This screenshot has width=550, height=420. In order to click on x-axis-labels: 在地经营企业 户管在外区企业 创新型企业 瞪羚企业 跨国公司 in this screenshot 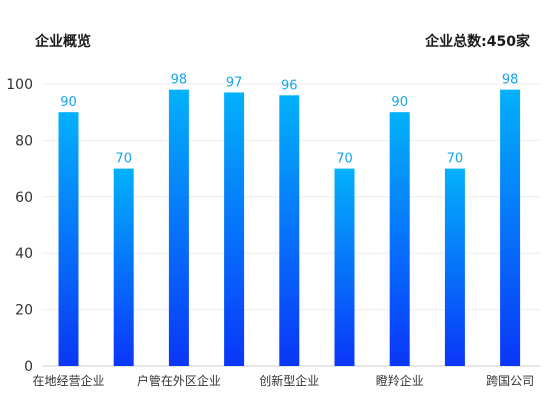, I will do `click(283, 380)`.